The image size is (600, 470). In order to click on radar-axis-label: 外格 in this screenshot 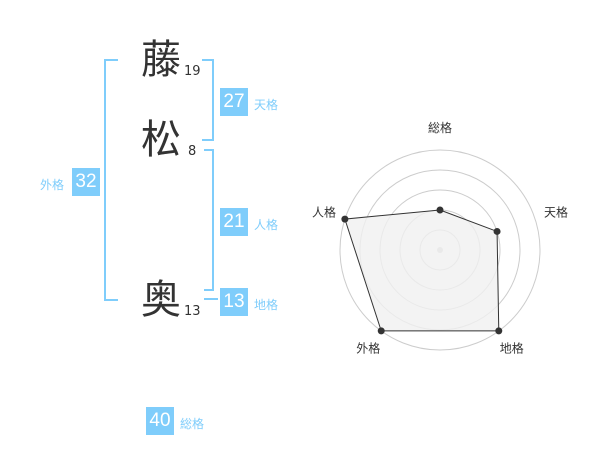, I will do `click(368, 348)`.